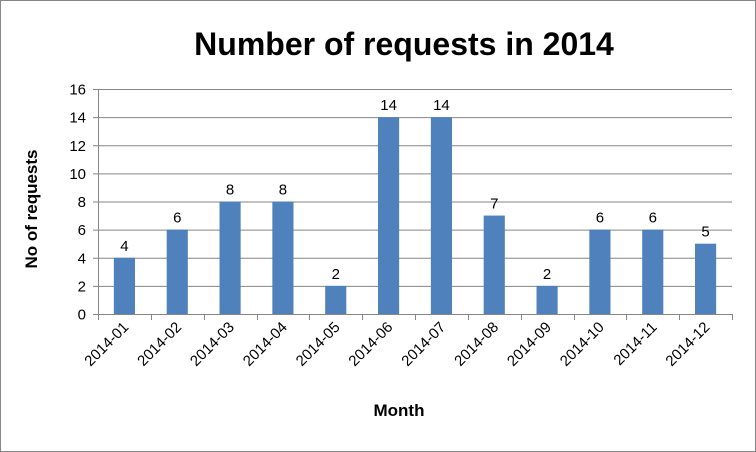  Describe the element at coordinates (476, 344) in the screenshot. I see `x-tick-label: 2014-08` at that location.